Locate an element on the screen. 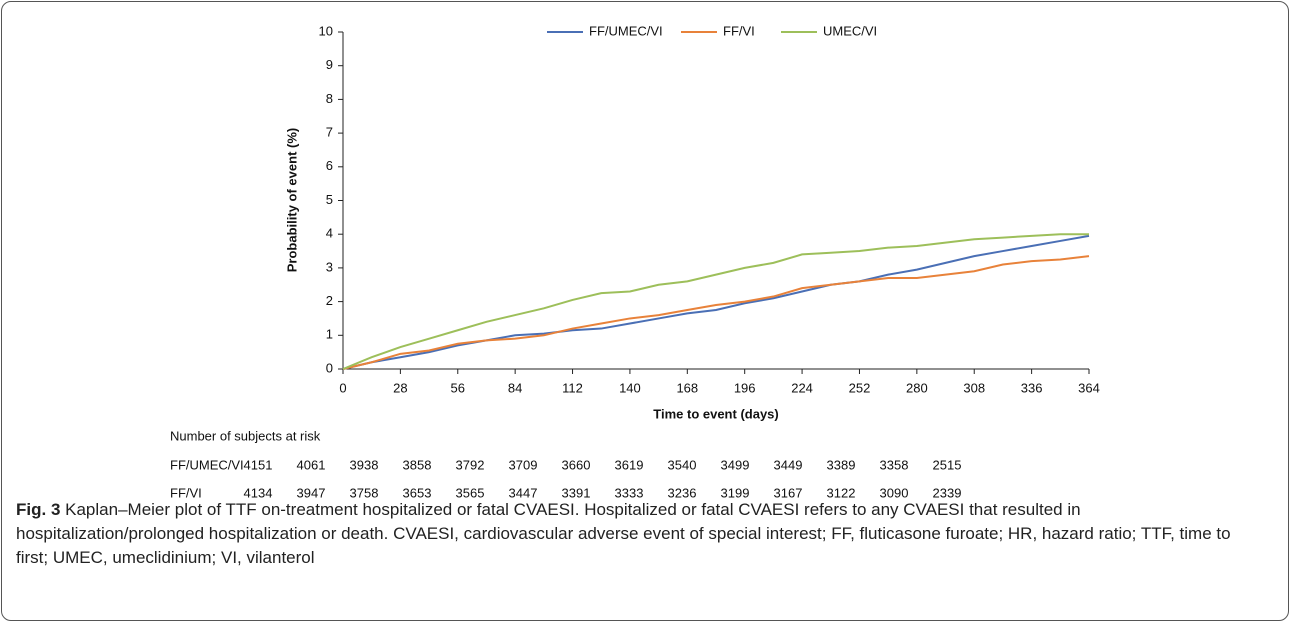  legend-label: FF/VI is located at coordinates (739, 30).